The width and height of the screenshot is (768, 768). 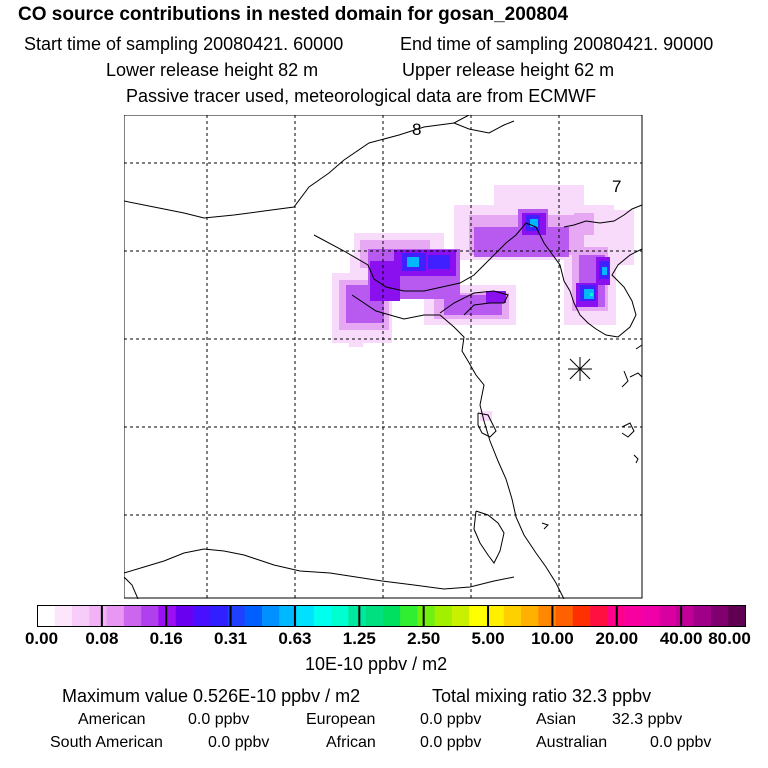 I want to click on region-name-south-american: South American, so click(x=106, y=742).